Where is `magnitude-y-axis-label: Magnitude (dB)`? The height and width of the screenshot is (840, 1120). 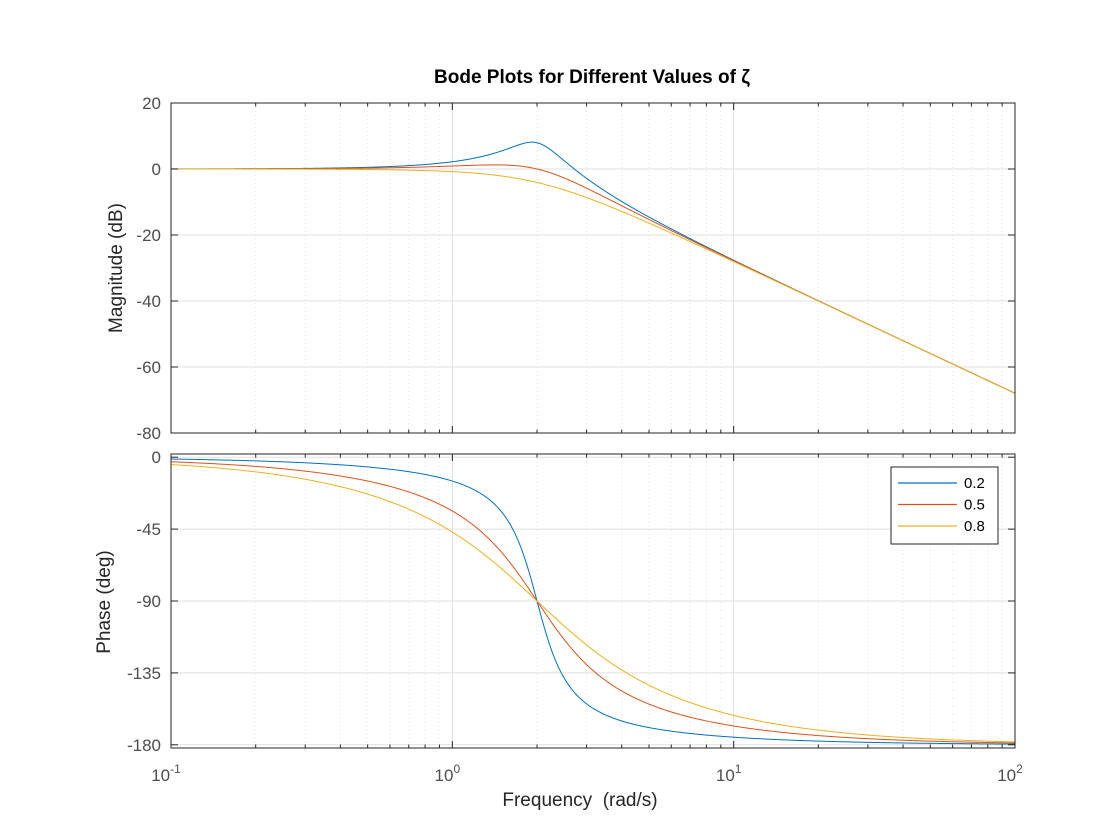
magnitude-y-axis-label: Magnitude (dB) is located at coordinates (116, 268).